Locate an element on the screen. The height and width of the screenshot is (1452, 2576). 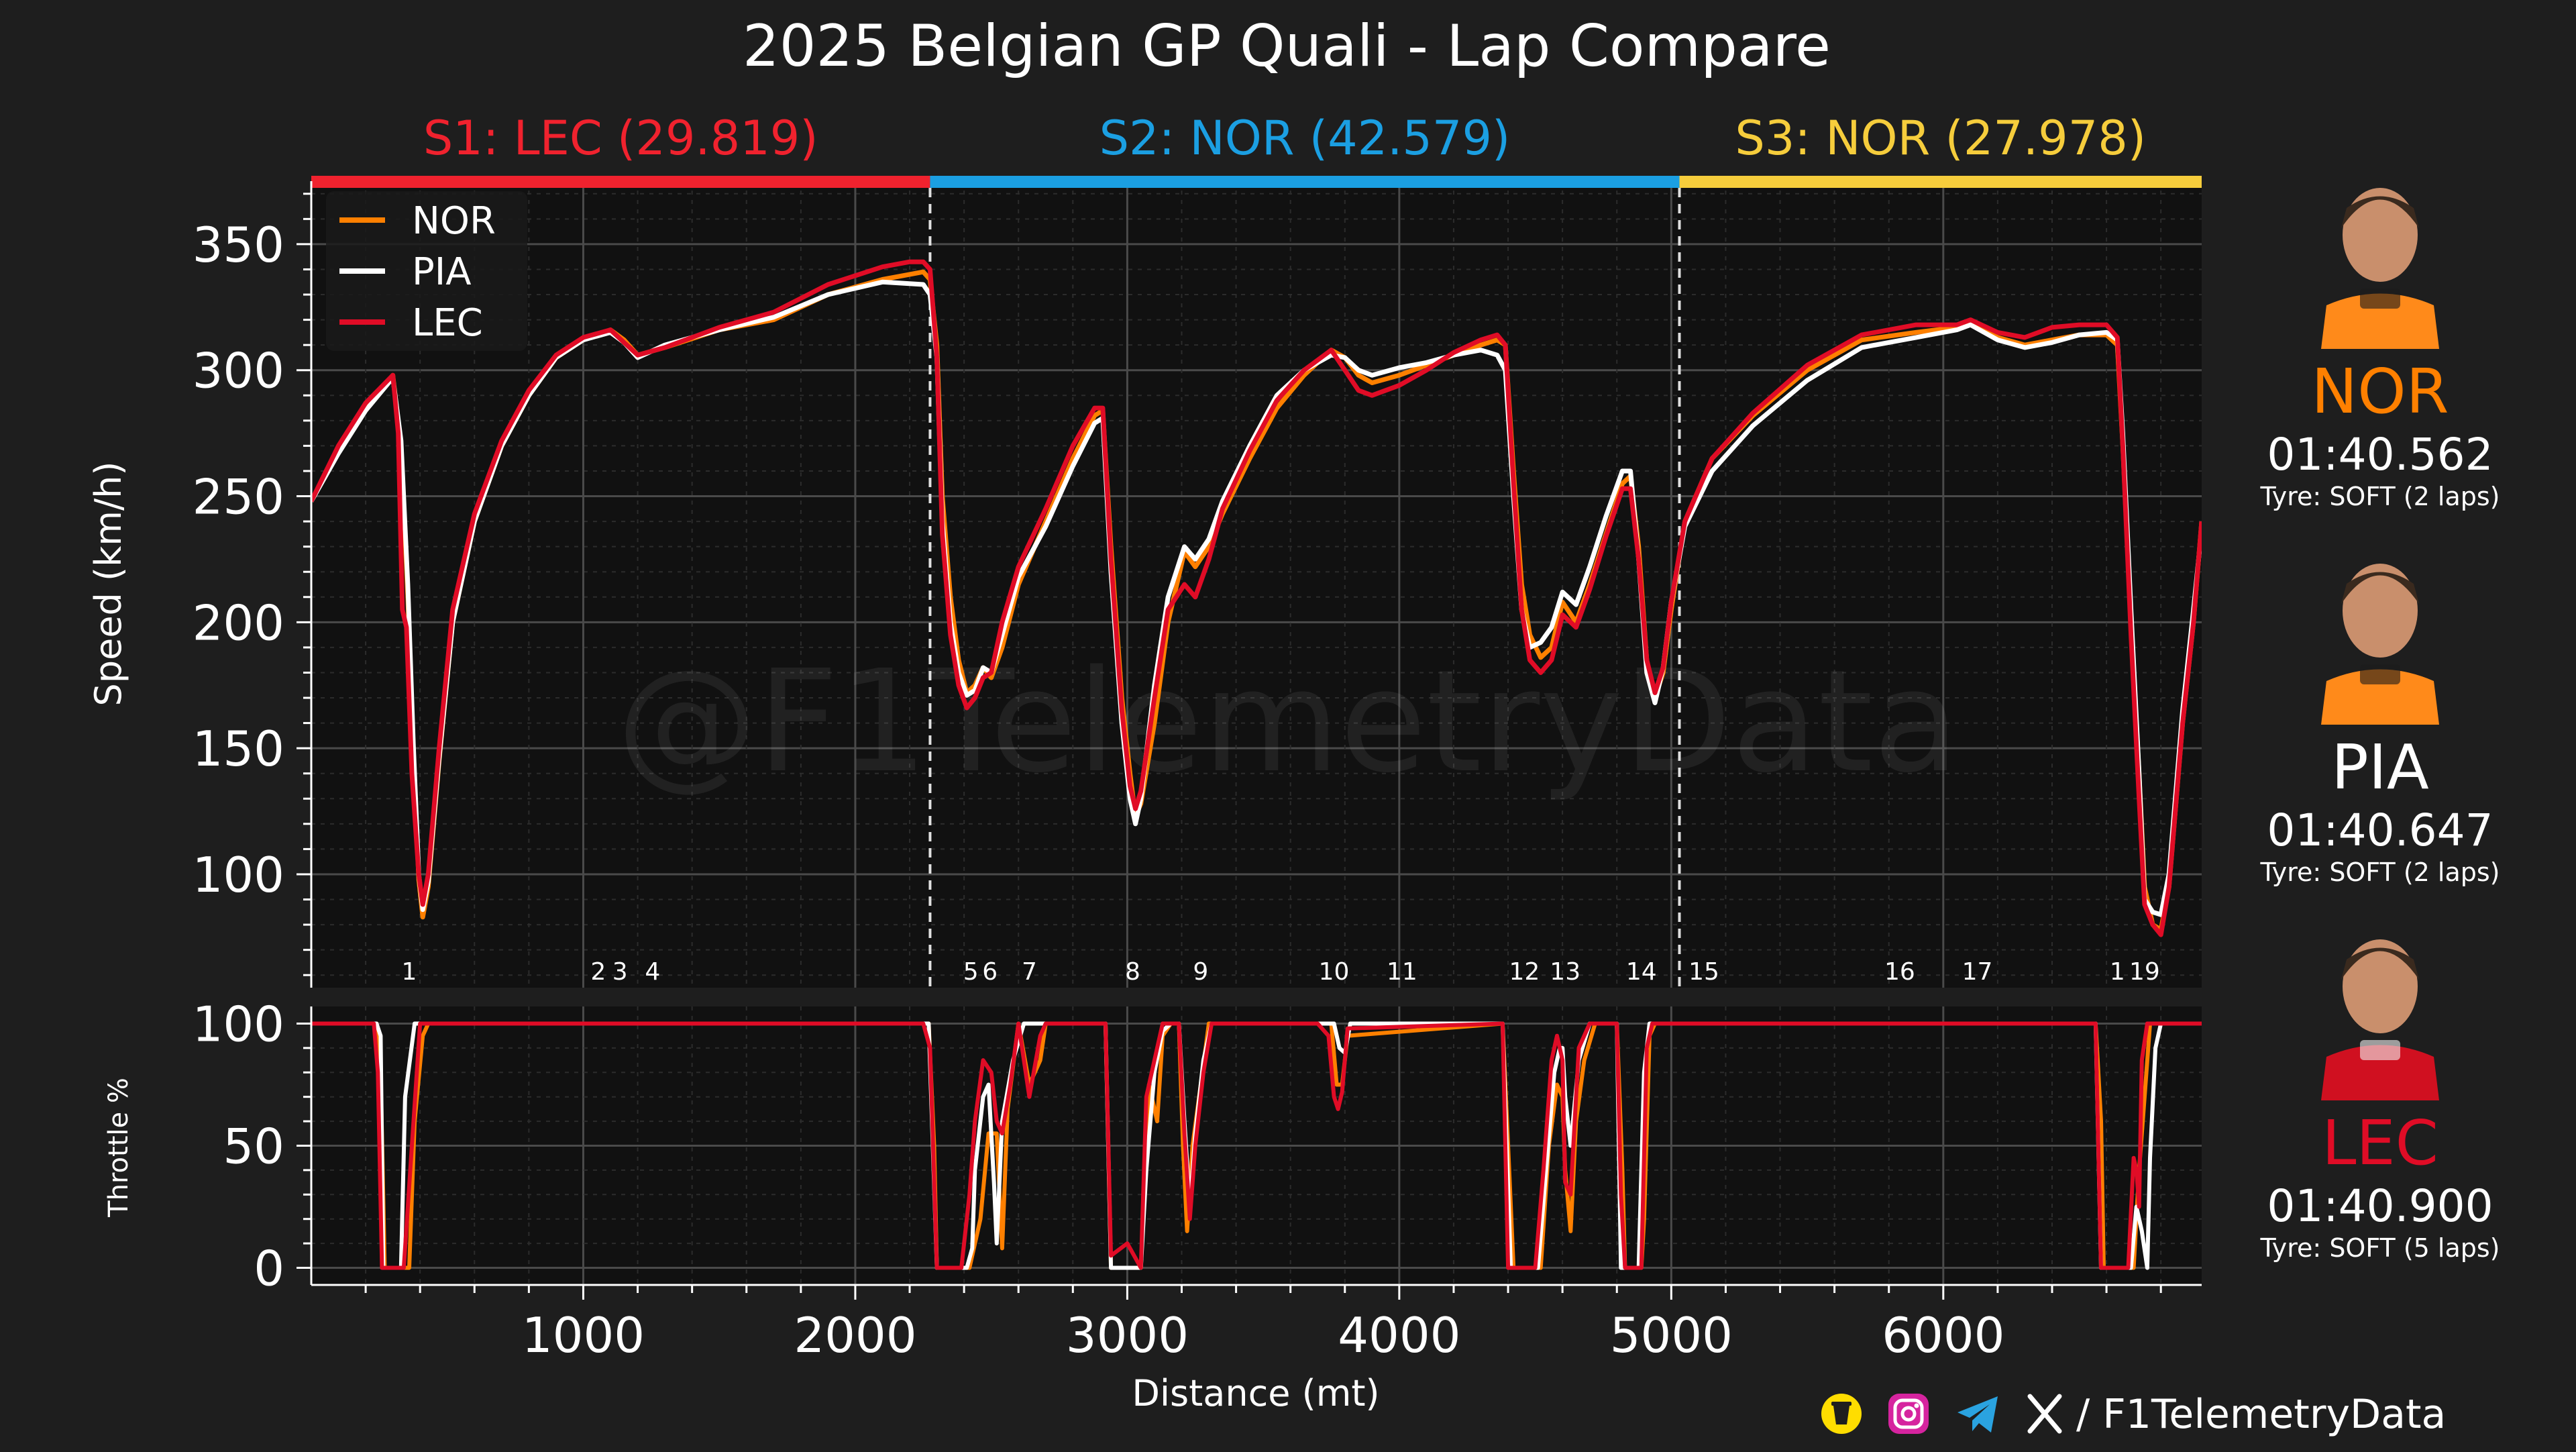
throttle-ylabel: Throttle % is located at coordinates (118, 1148).